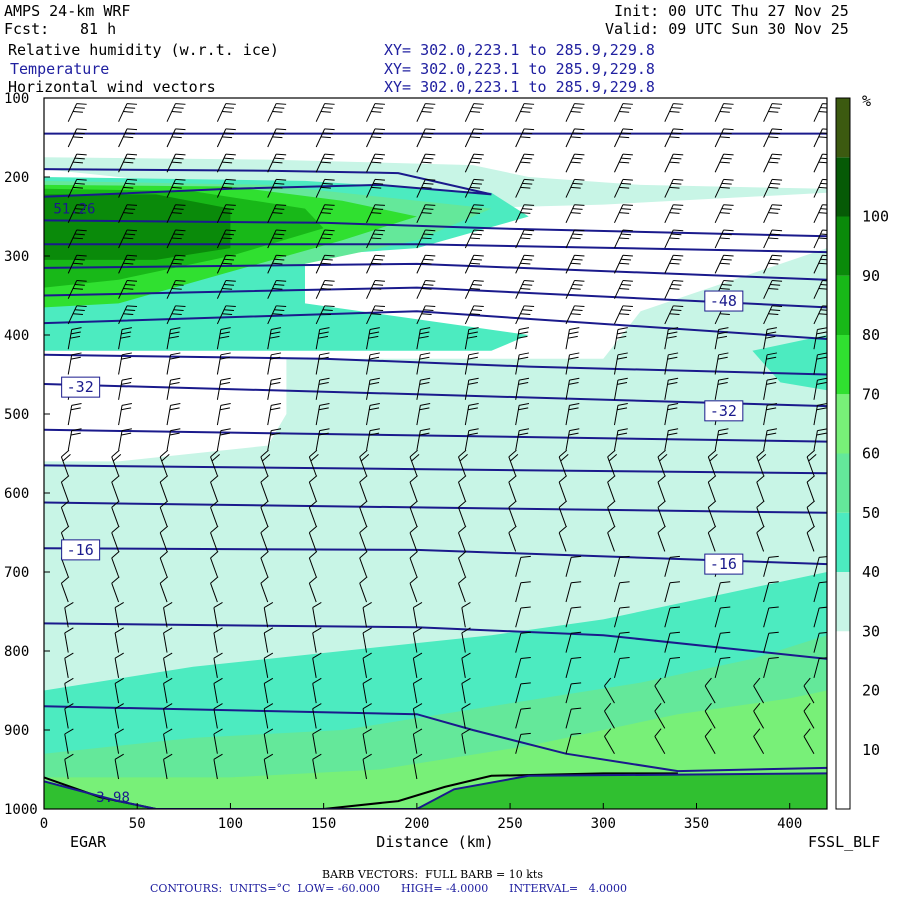  Describe the element at coordinates (875, 217) in the screenshot. I see `colorbar-tick-label: 100` at that location.